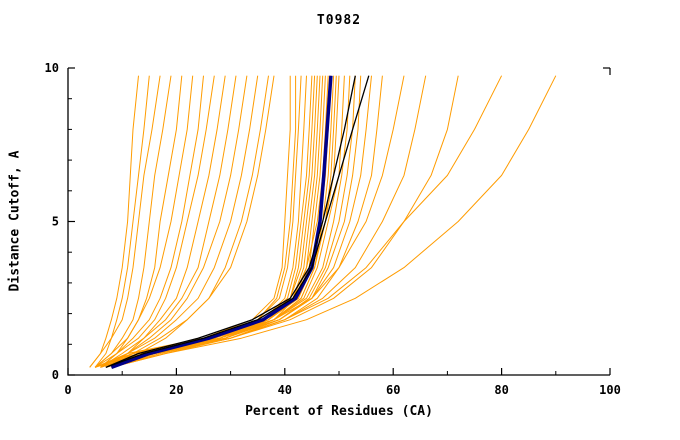  I want to click on svg-text: 80, so click(501, 390).